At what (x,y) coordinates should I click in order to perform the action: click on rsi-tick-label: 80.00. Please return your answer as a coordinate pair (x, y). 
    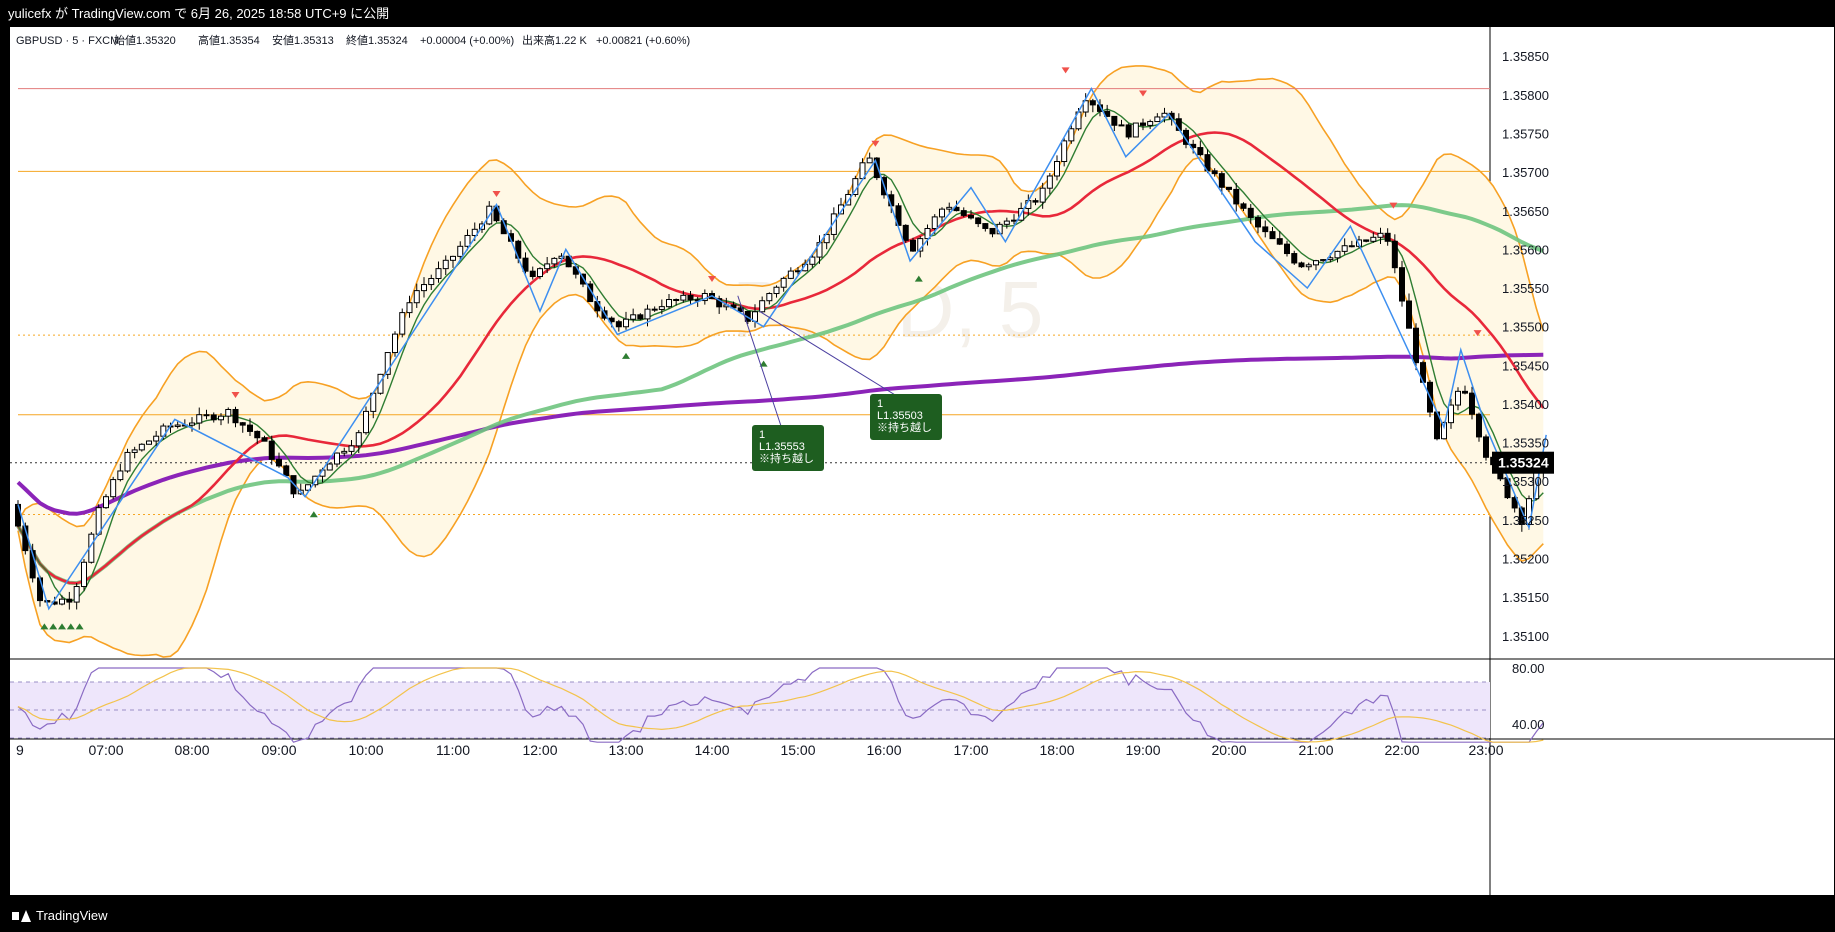
    Looking at the image, I should click on (1528, 668).